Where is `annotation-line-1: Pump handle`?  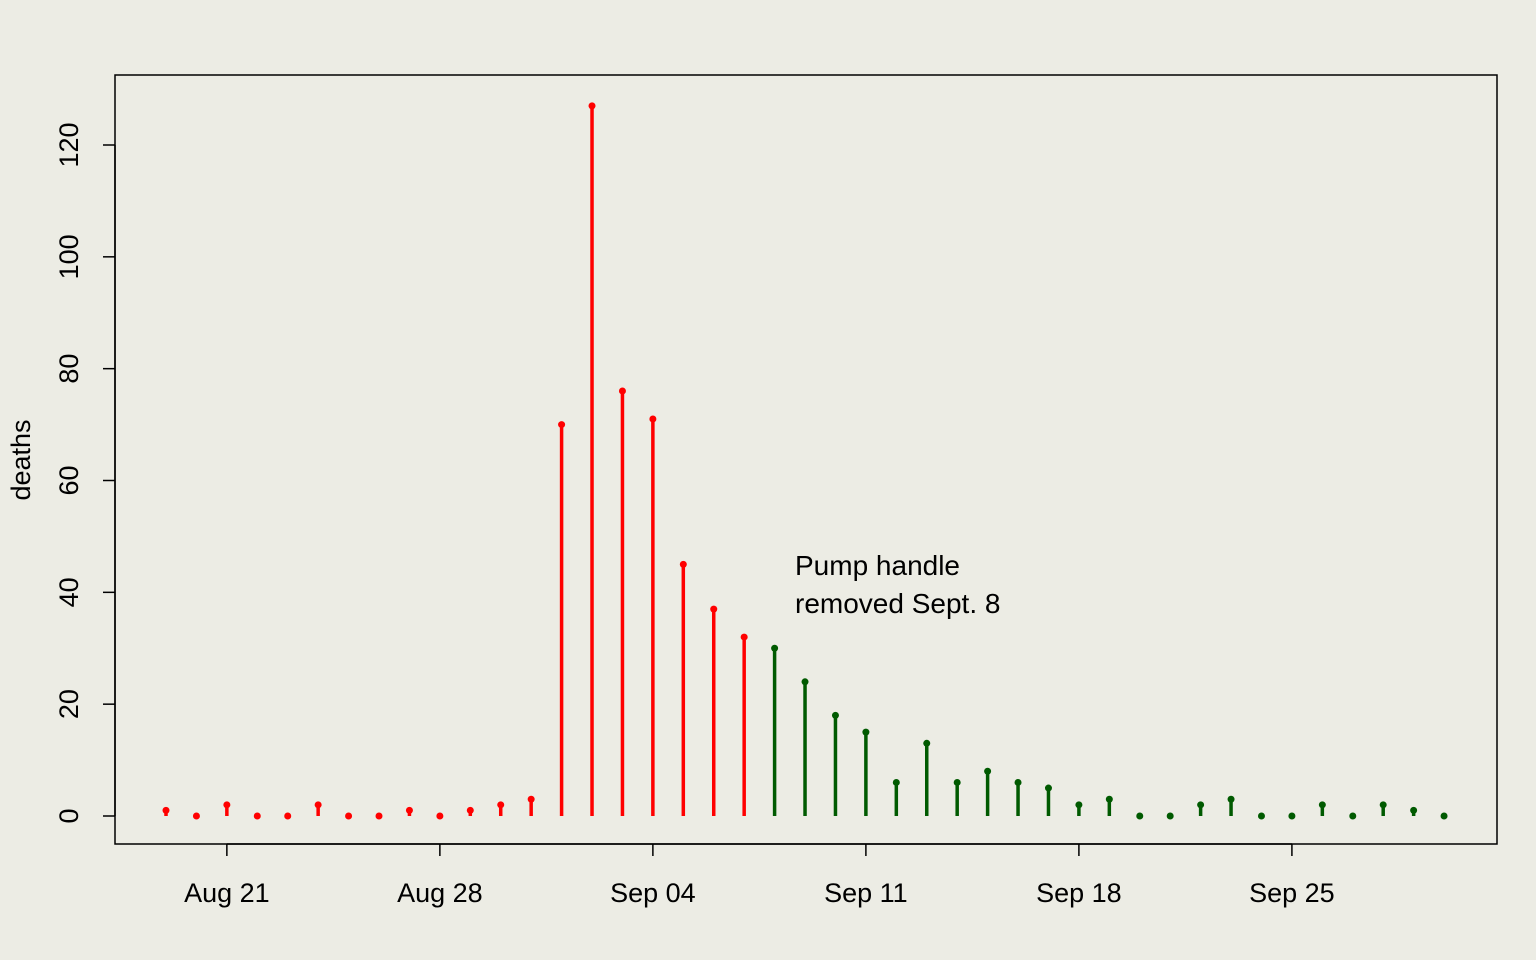 annotation-line-1: Pump handle is located at coordinates (877, 565).